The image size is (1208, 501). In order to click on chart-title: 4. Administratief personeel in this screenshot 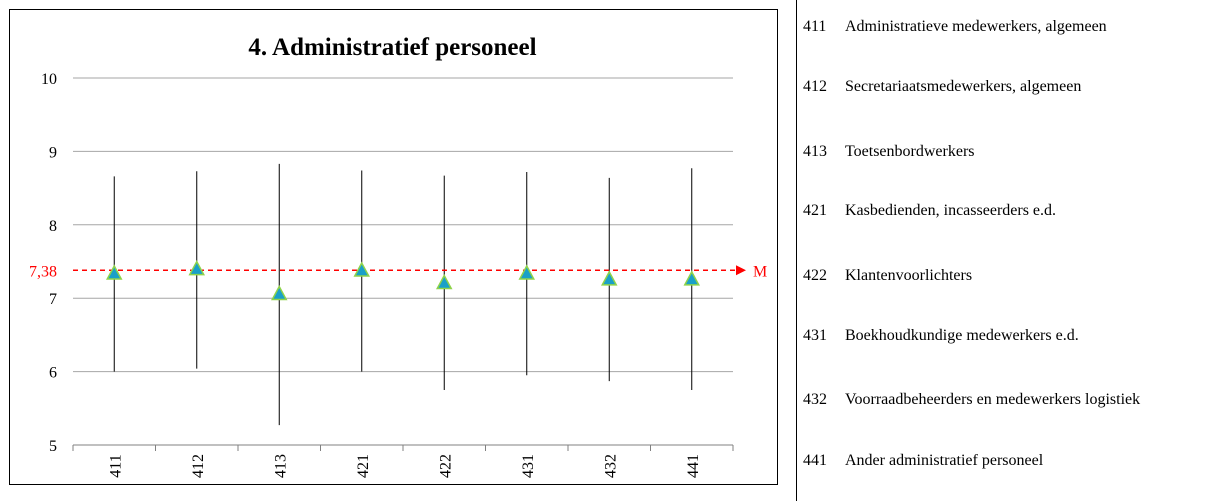, I will do `click(392, 47)`.